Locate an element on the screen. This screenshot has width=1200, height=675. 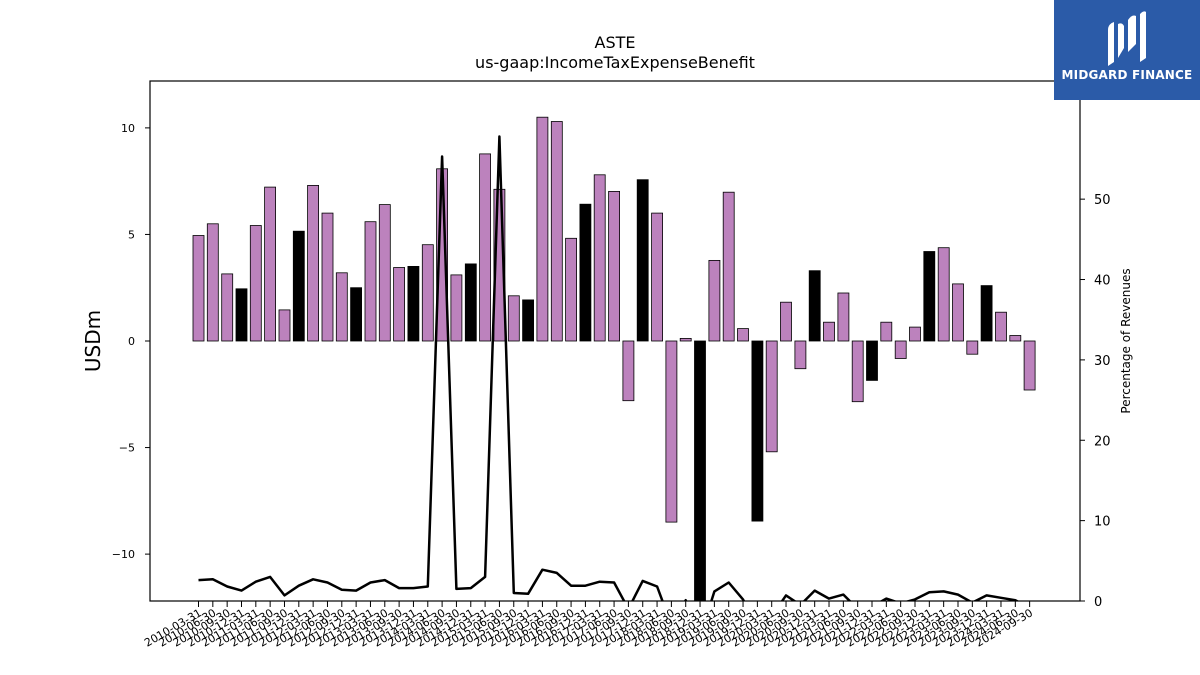
chart-subtitle: us-gaap:IncomeTaxExpenseBenefit is located at coordinates (615, 62).